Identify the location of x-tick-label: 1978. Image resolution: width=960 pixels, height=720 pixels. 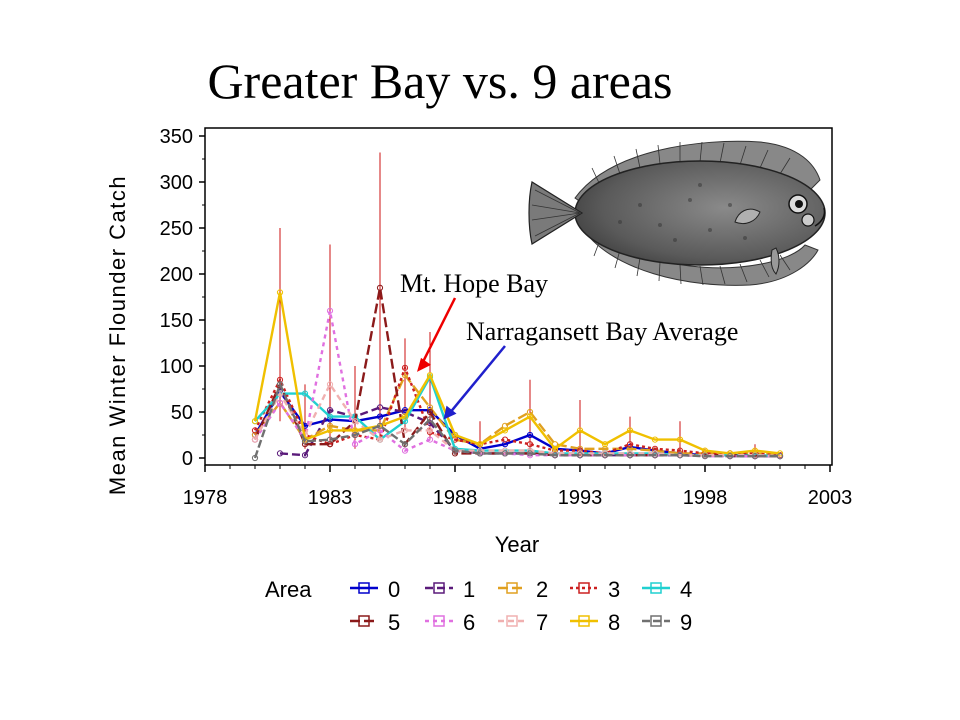
(205, 498).